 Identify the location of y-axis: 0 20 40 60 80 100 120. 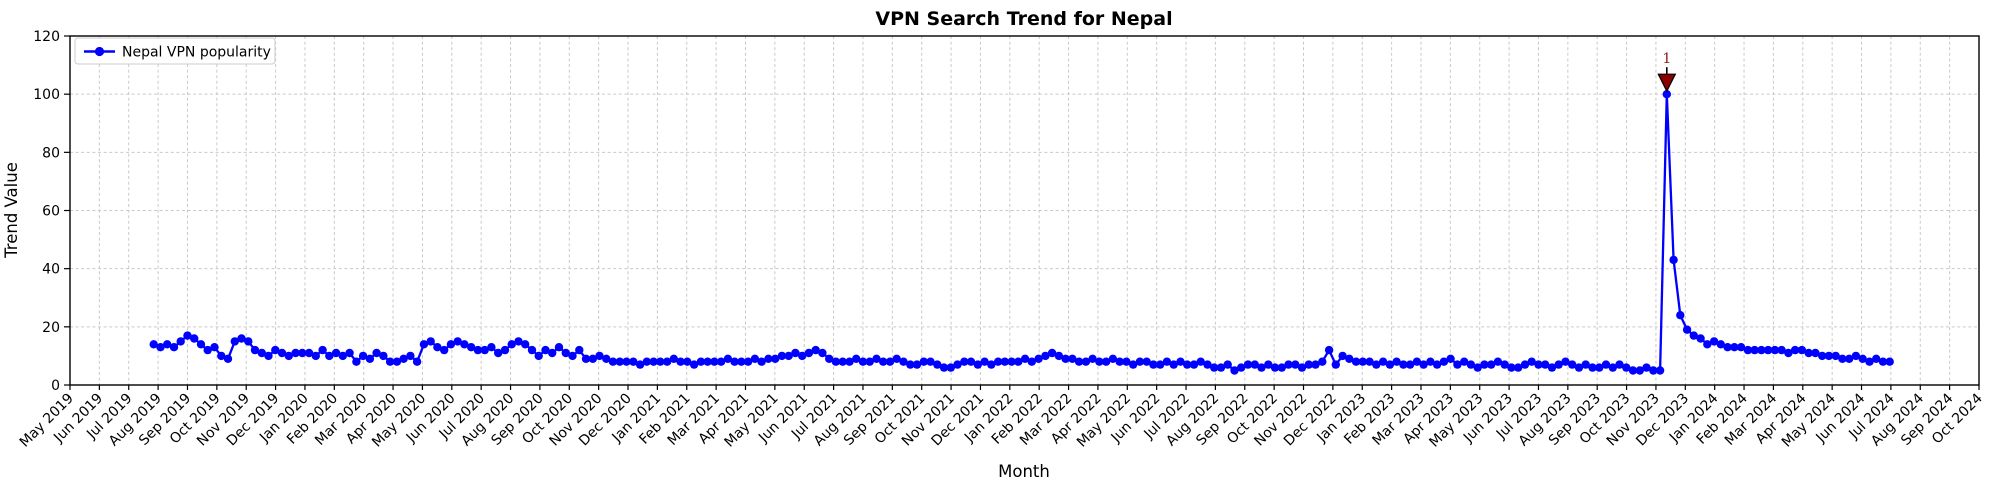
(51, 211).